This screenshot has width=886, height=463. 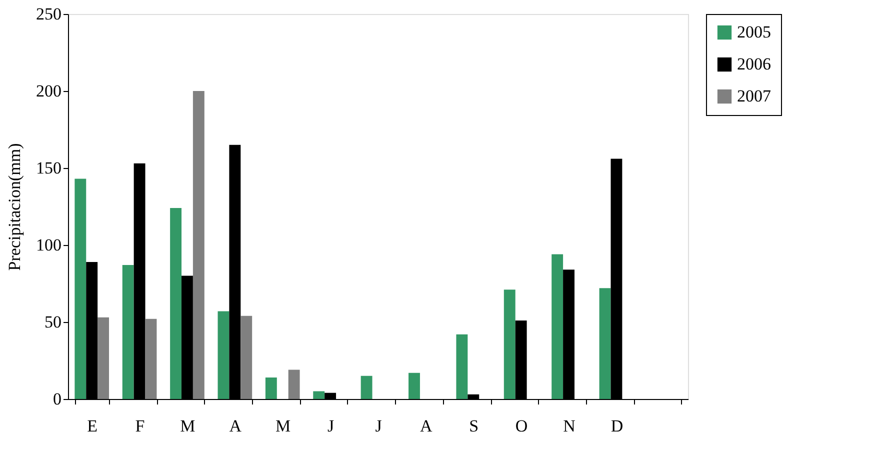 I want to click on y-tick-label: 50, so click(x=53, y=322).